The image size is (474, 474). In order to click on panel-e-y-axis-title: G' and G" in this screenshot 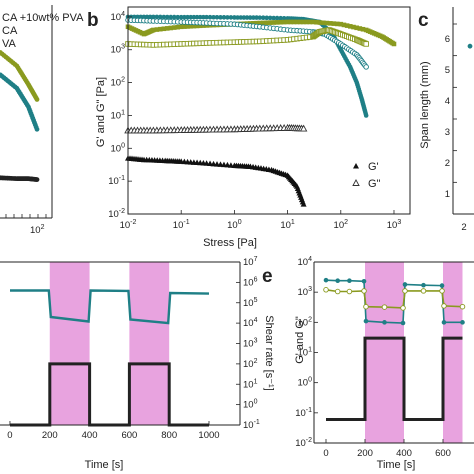, I will do `click(300, 340)`.